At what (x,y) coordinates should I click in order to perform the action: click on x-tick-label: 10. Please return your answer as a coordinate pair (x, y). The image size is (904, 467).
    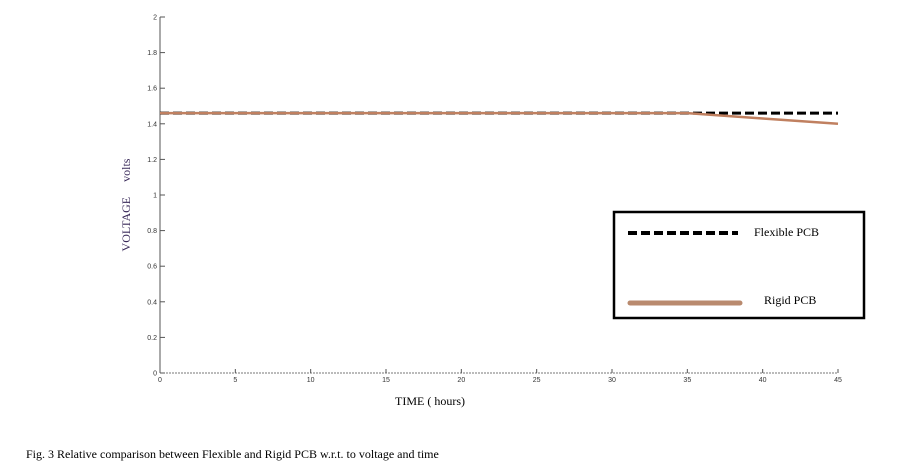
    Looking at the image, I should click on (311, 380).